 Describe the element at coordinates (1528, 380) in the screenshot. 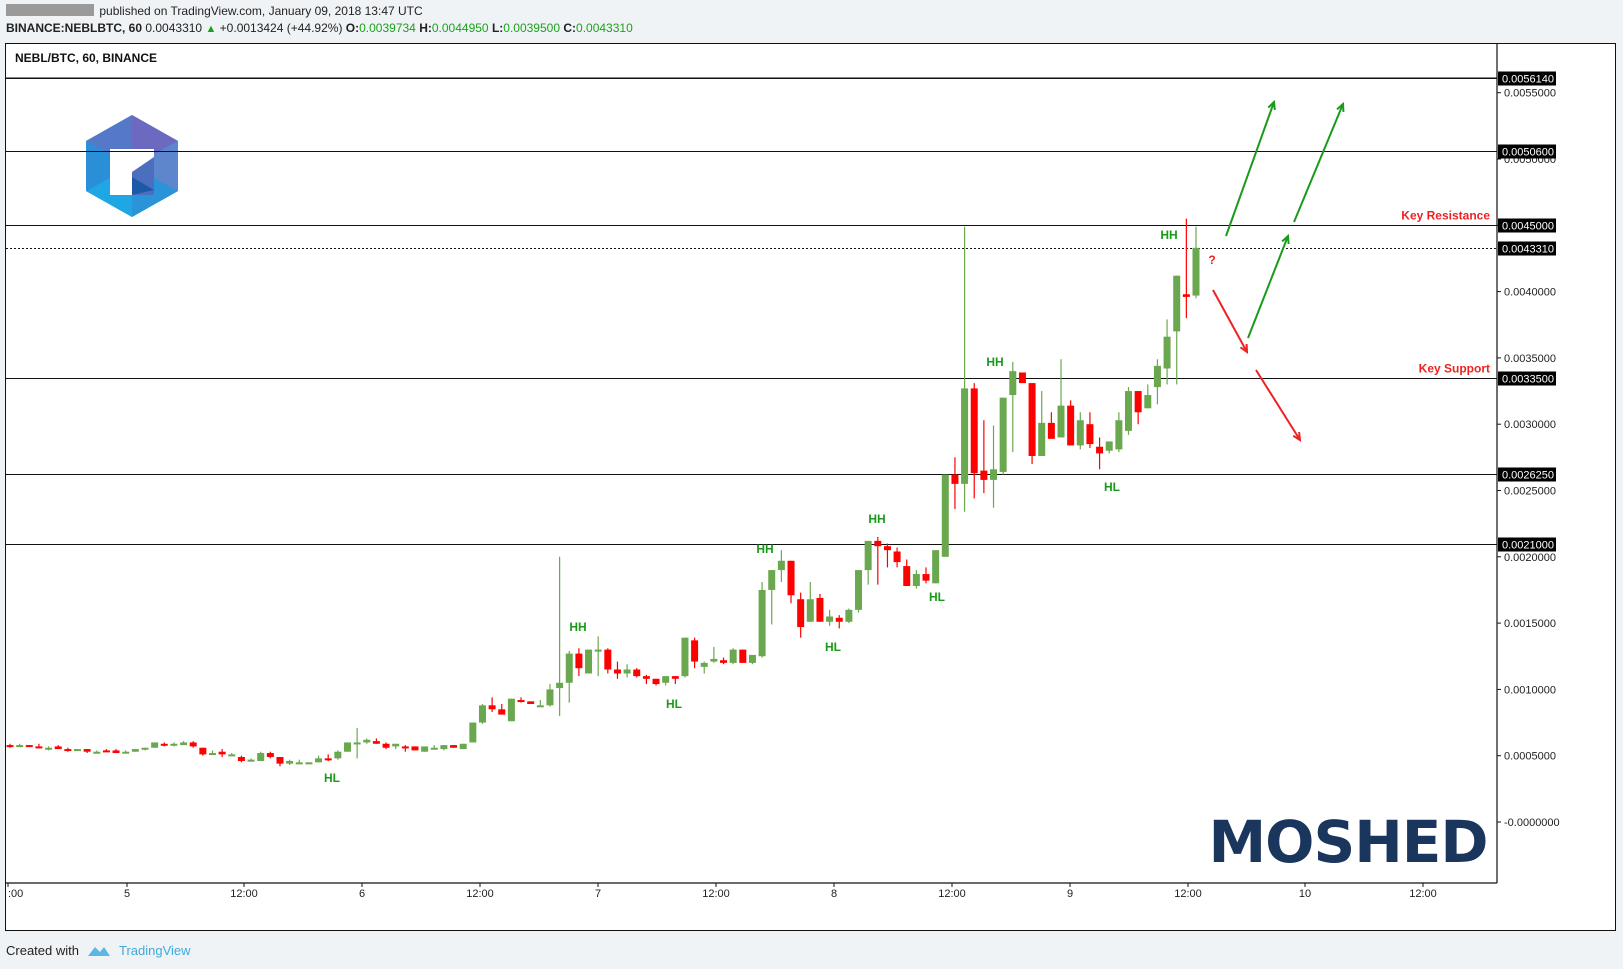

I see `level-price-label: 0.0033500` at that location.